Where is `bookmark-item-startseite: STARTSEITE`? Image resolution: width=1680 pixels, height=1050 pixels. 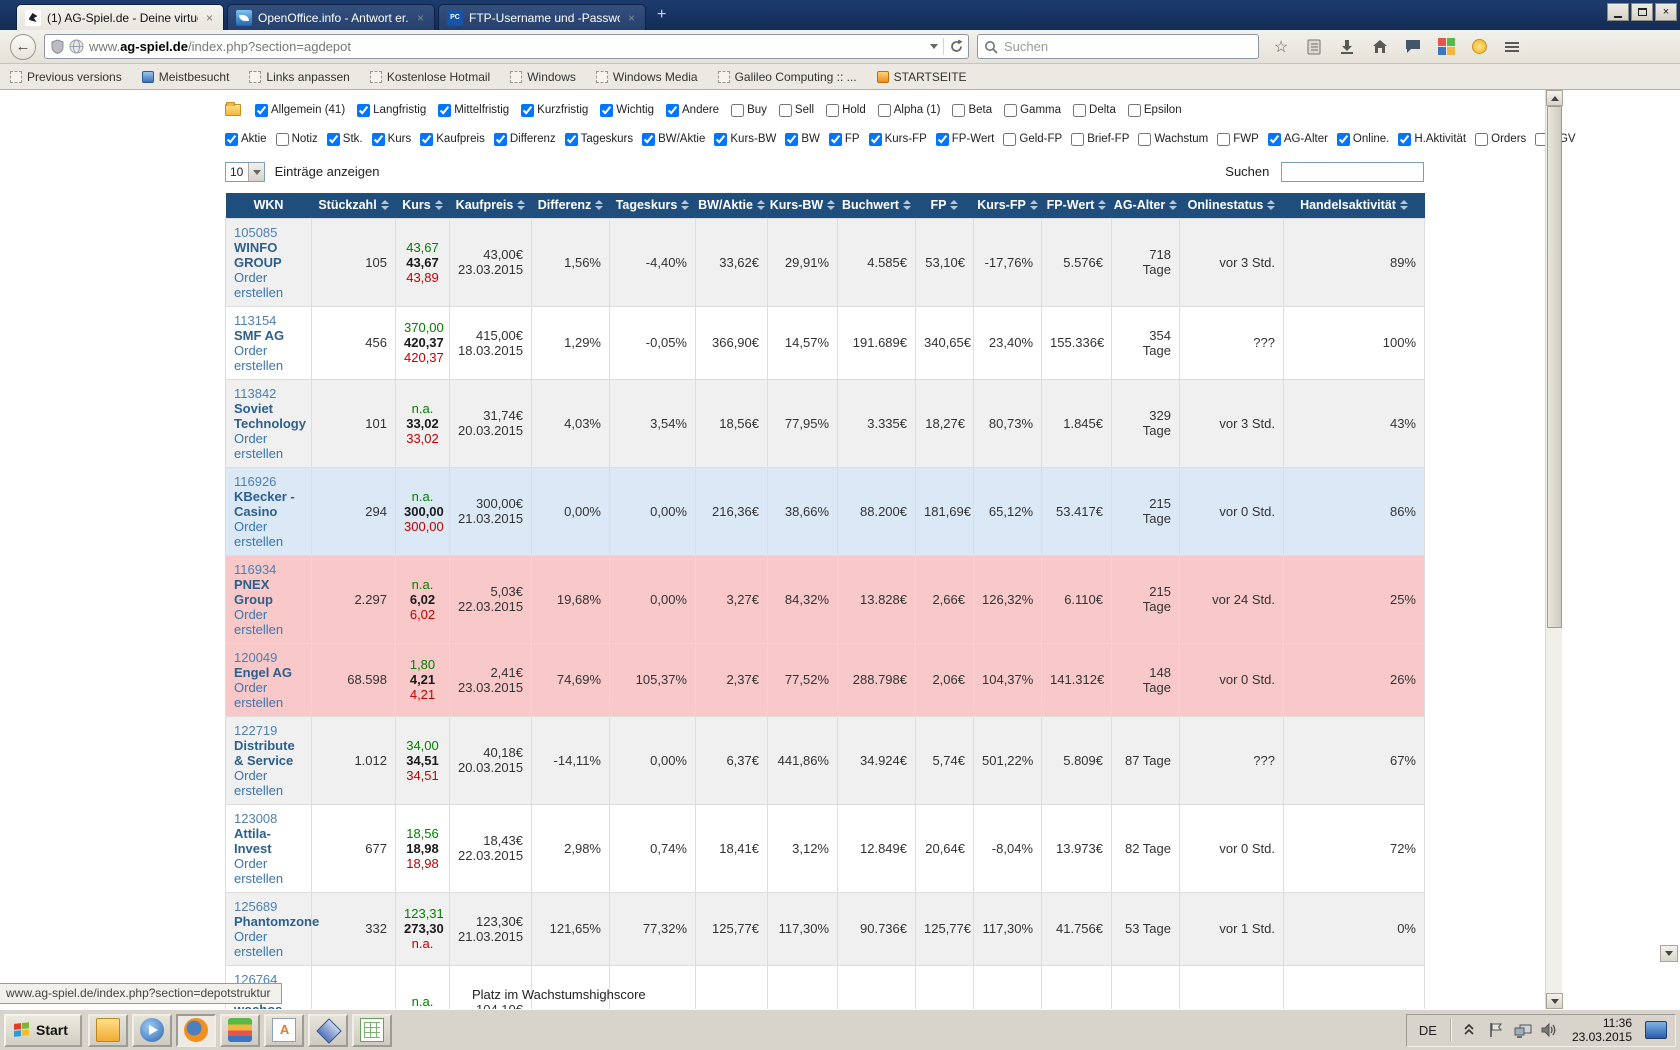 bookmark-item-startseite: STARTSEITE is located at coordinates (921, 77).